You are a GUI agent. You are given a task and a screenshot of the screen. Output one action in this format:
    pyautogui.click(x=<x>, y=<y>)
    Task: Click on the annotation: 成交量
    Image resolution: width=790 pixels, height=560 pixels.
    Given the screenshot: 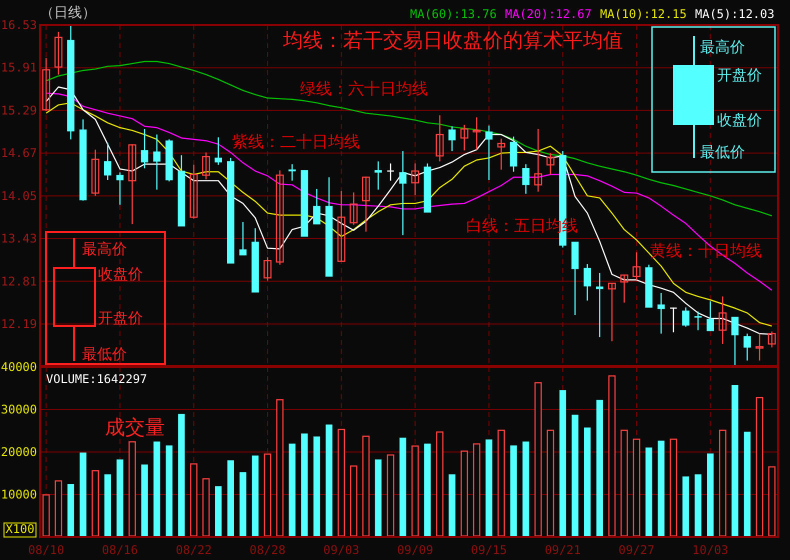 What is the action you would take?
    pyautogui.click(x=135, y=427)
    